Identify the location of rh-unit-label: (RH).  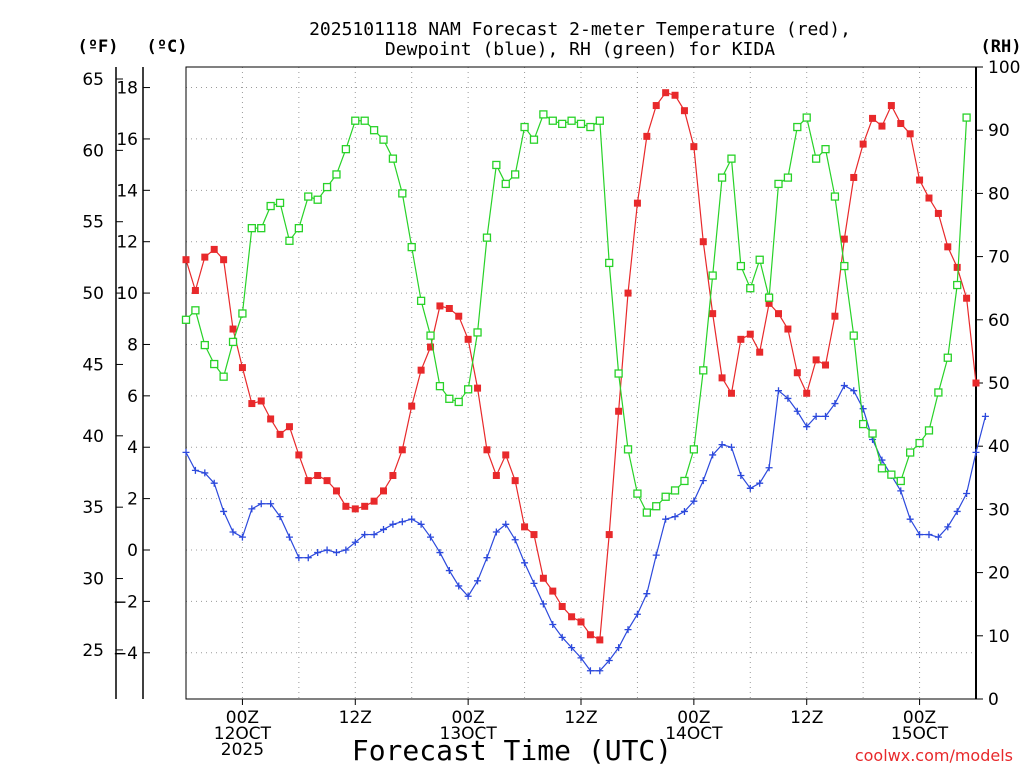
(1001, 47).